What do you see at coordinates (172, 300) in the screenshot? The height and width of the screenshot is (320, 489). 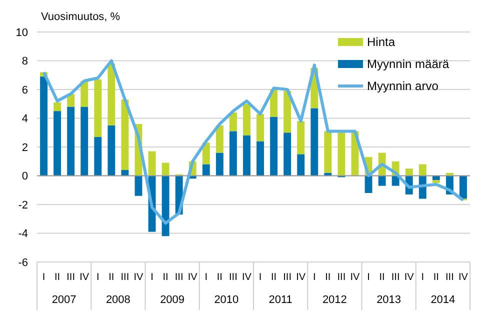 I see `text: 2009` at bounding box center [172, 300].